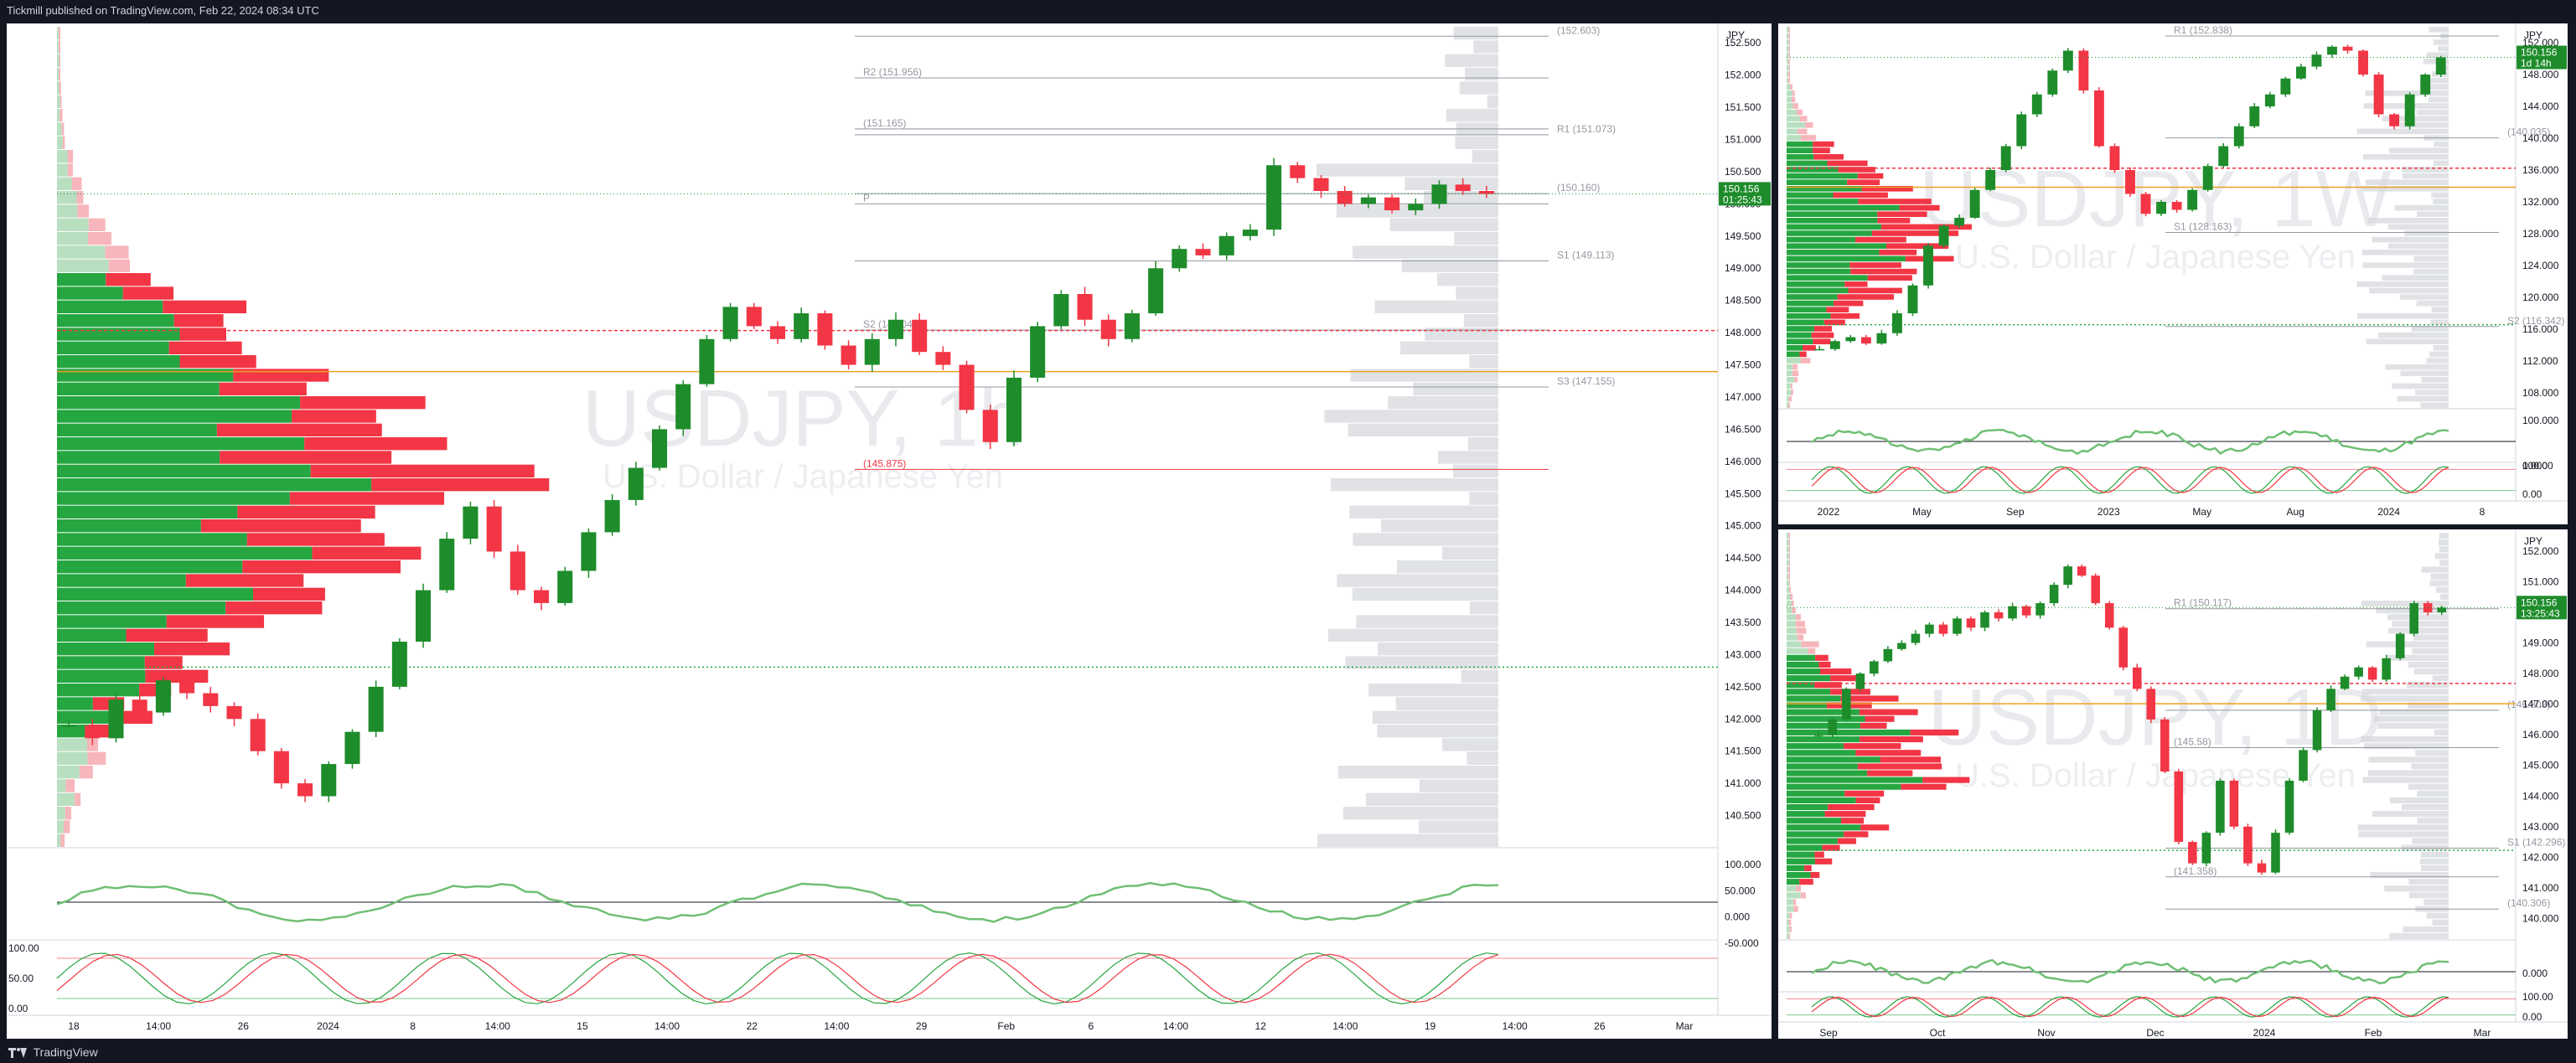 This screenshot has width=2576, height=1063. Describe the element at coordinates (2528, 704) in the screenshot. I see `pivot-level-label: (146.803)` at that location.